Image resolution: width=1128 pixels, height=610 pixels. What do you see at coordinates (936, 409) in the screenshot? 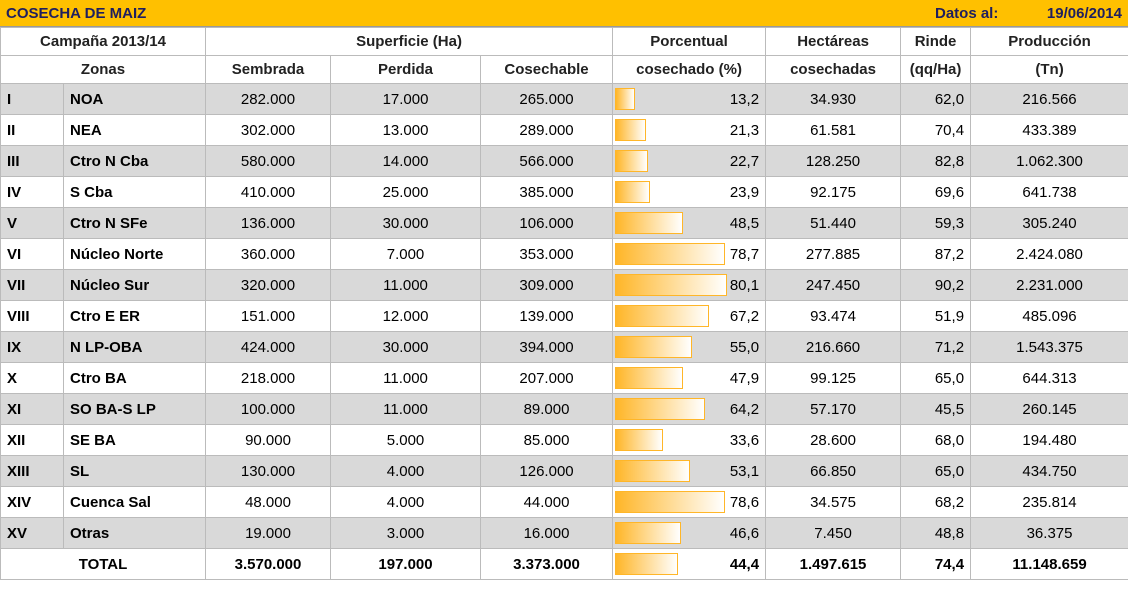
I see `cell: 45,5` at bounding box center [936, 409].